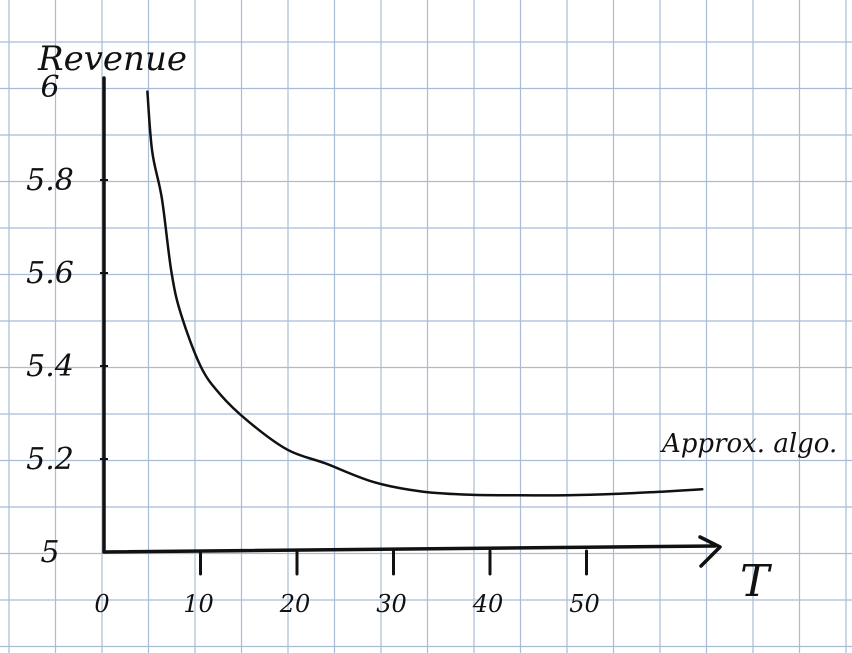  I want to click on y-ticks: 5 5.2 5.4 5.6 5.8 6, so click(67, 320).